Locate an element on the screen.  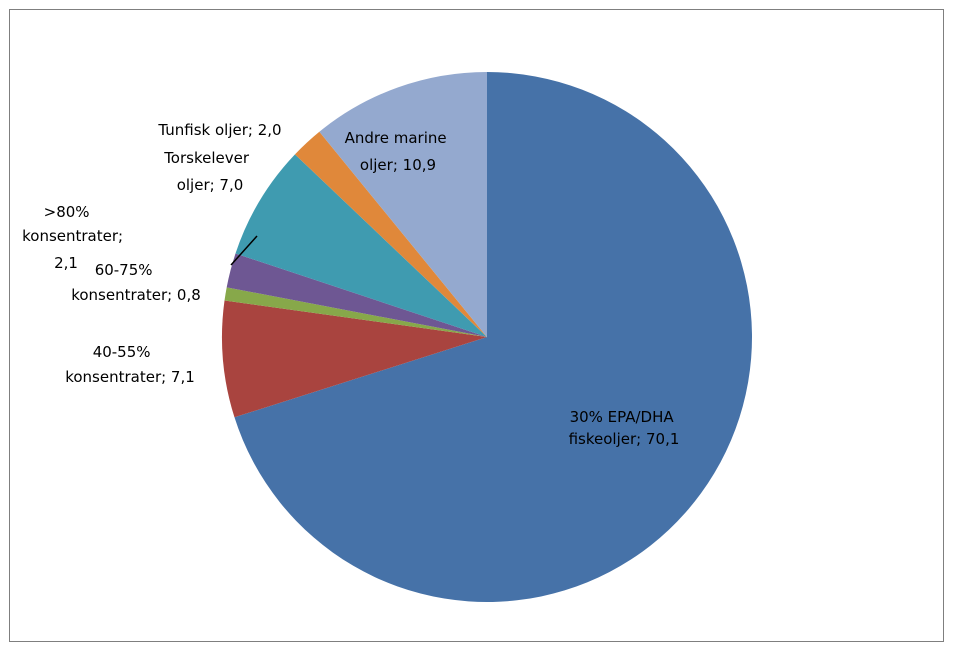
data-label-tunfisk: Tunfisk oljer; 2,0 is located at coordinates (219, 130).